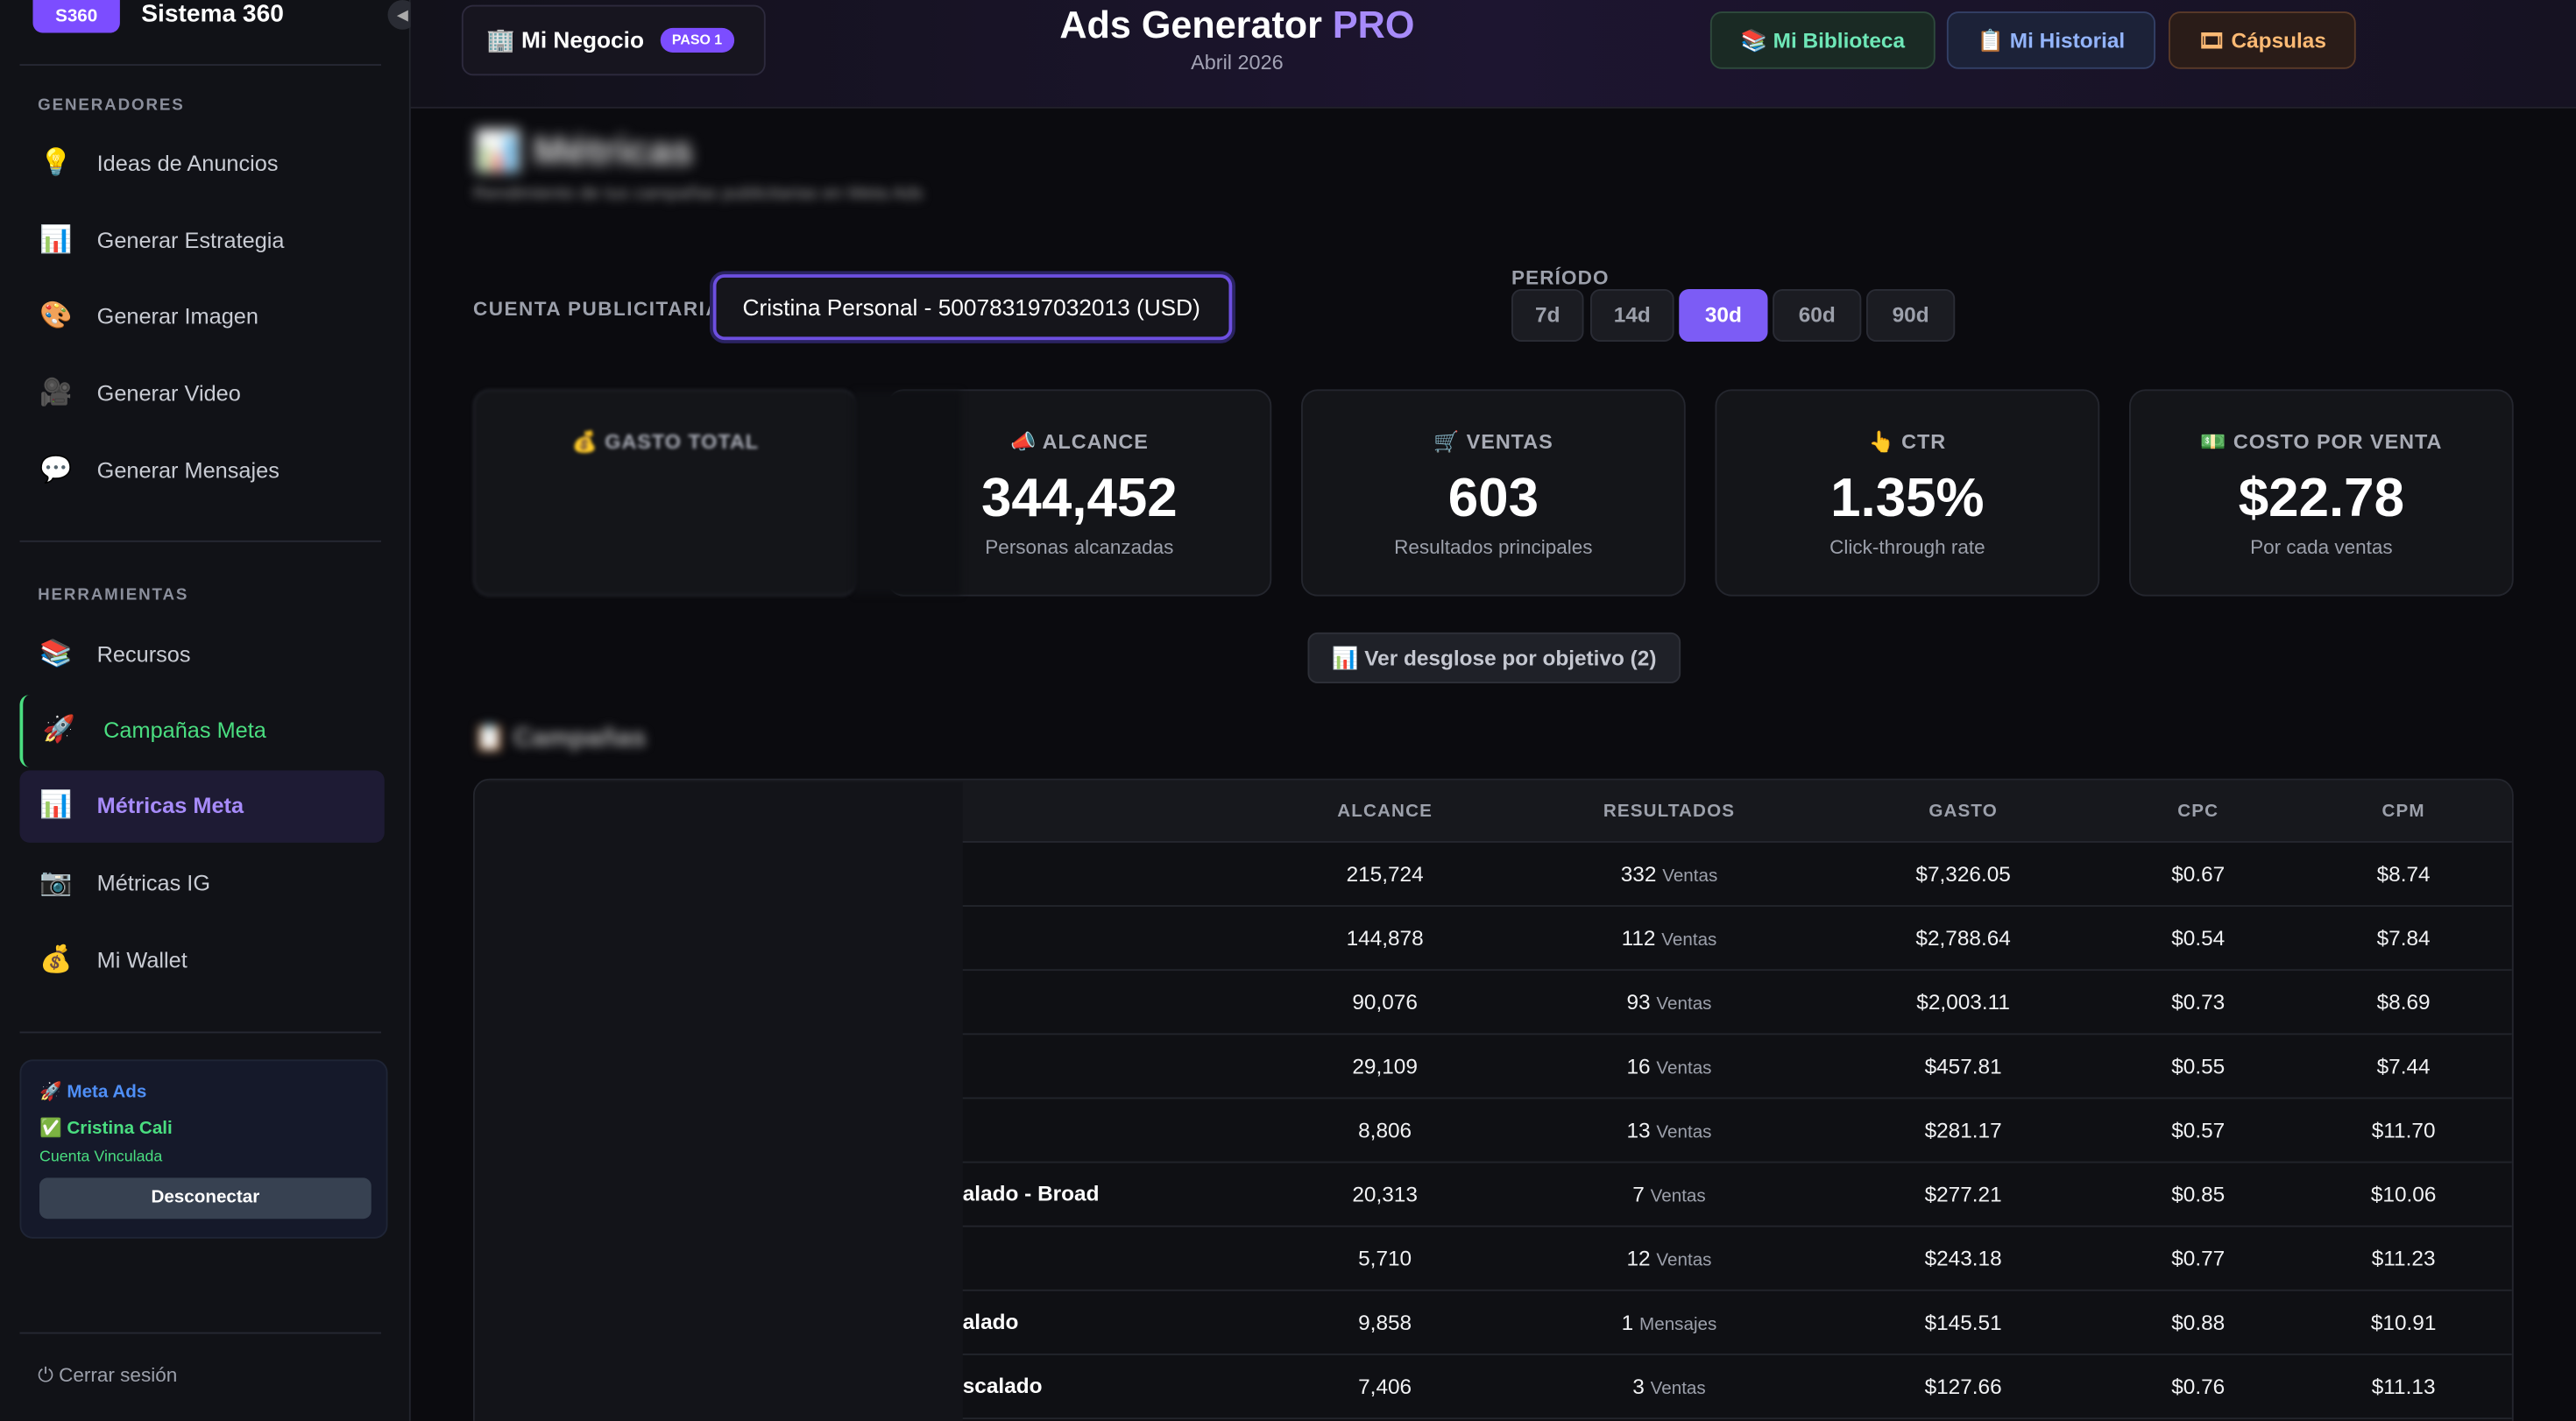 This screenshot has height=1421, width=2576. Describe the element at coordinates (1385, 1386) in the screenshot. I see `table-cell: 7,406` at that location.